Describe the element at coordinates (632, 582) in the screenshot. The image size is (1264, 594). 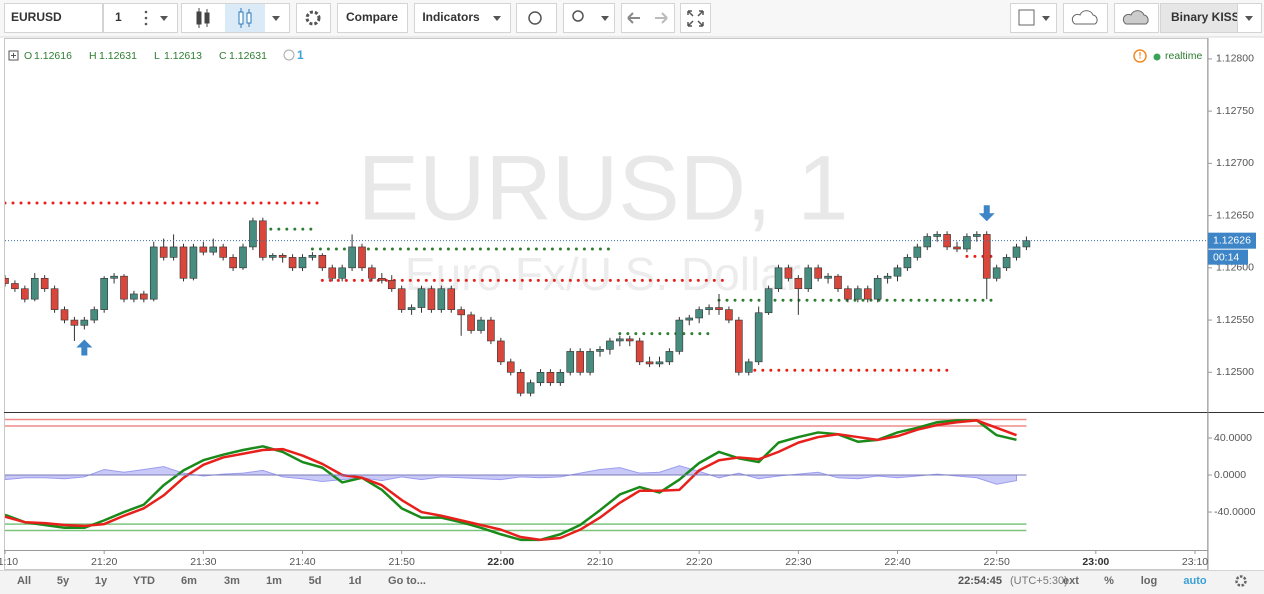
I see `bottom-bar` at that location.